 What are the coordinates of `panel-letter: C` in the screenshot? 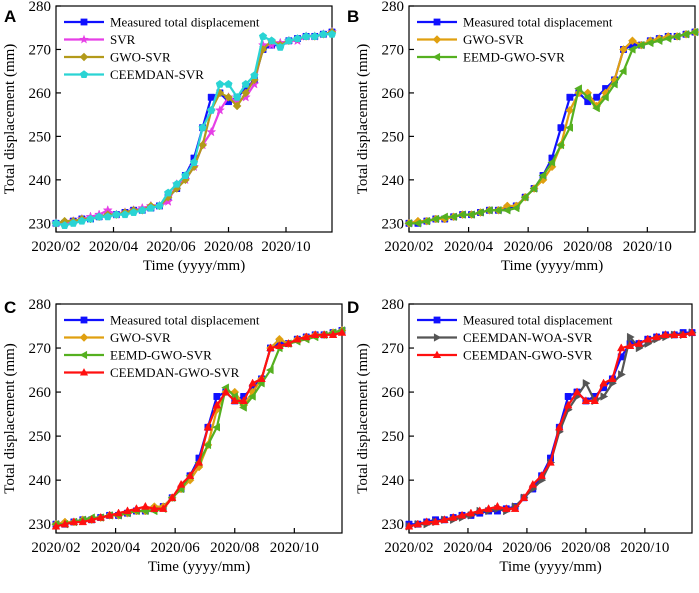 It's located at (10, 307).